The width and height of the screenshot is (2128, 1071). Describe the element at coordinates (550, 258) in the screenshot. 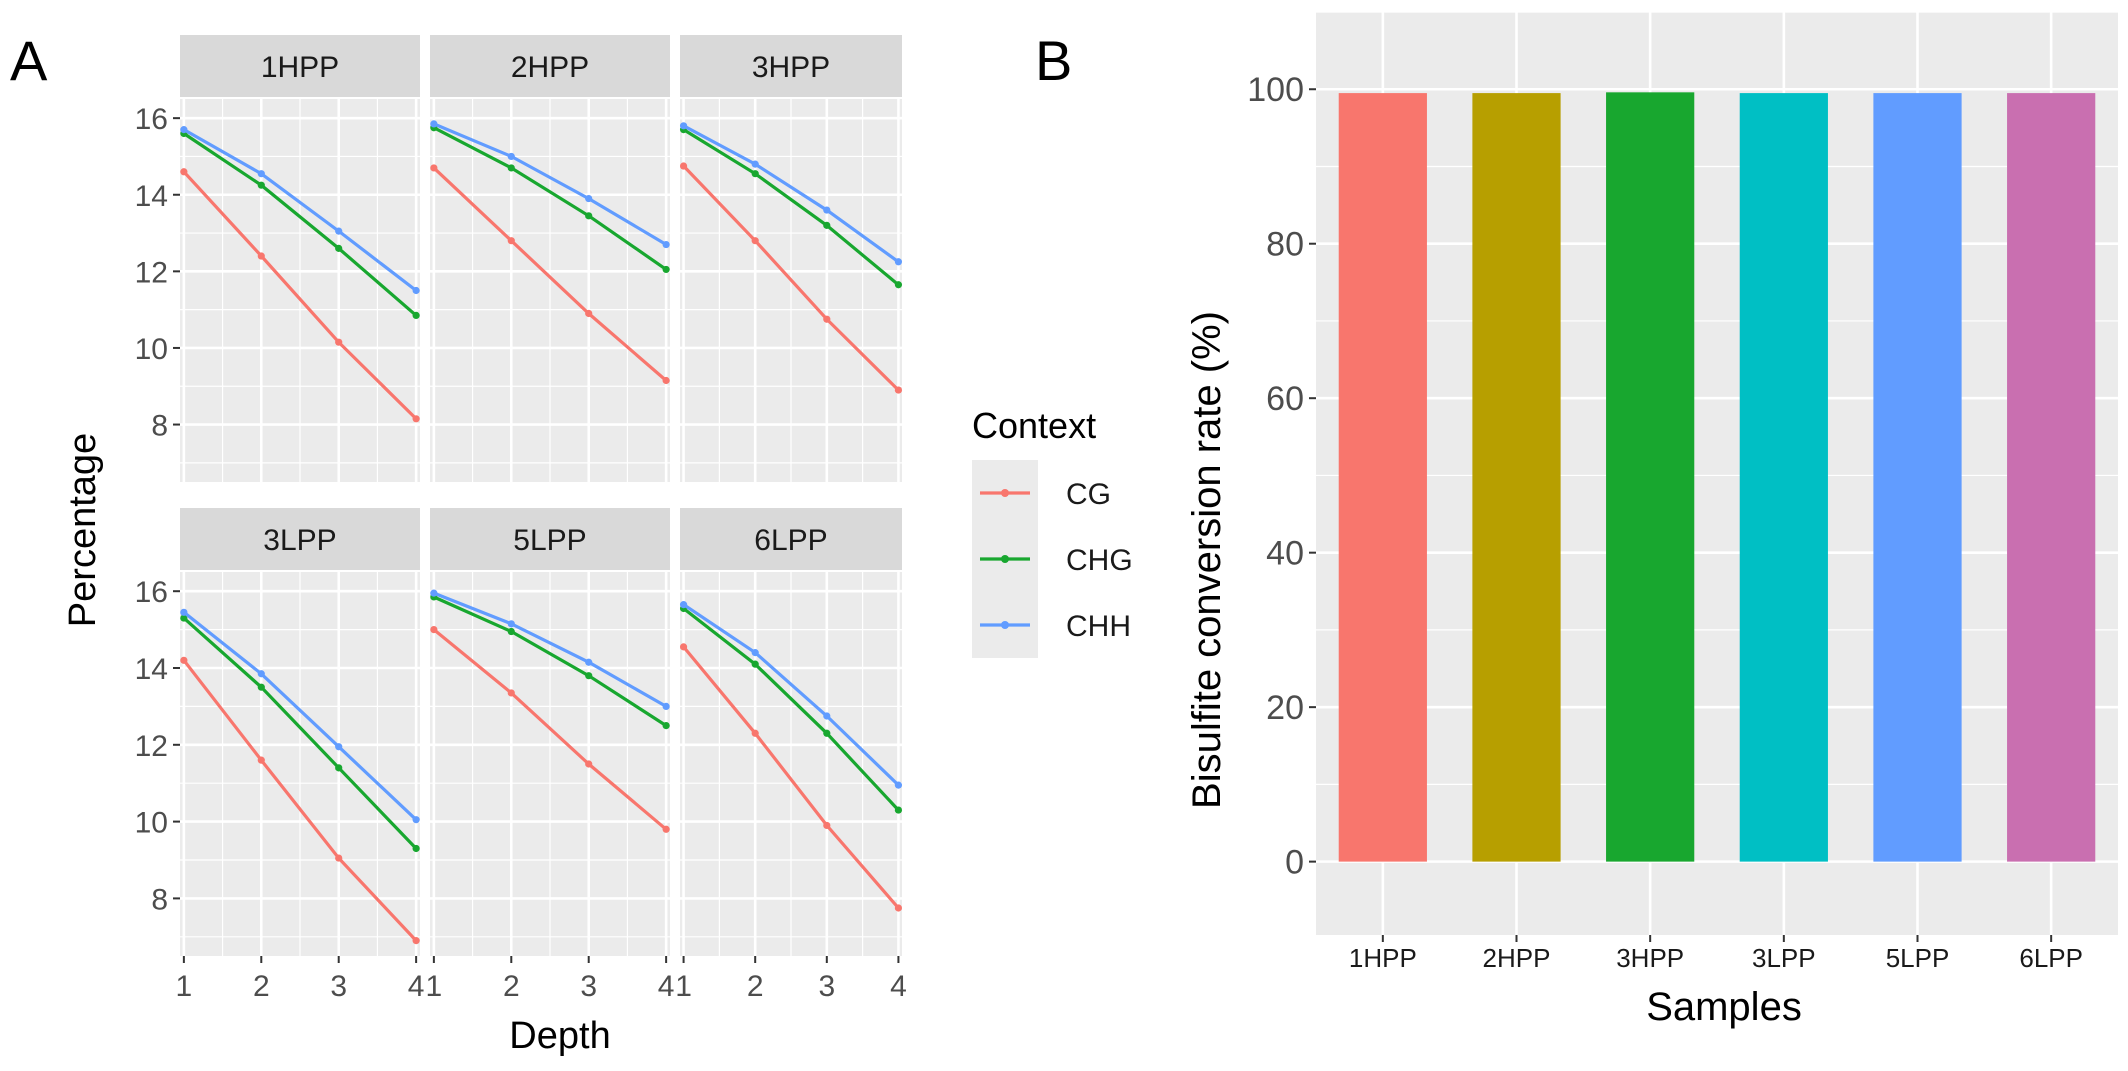

I see `facet-2HPP: 2HPP` at that location.